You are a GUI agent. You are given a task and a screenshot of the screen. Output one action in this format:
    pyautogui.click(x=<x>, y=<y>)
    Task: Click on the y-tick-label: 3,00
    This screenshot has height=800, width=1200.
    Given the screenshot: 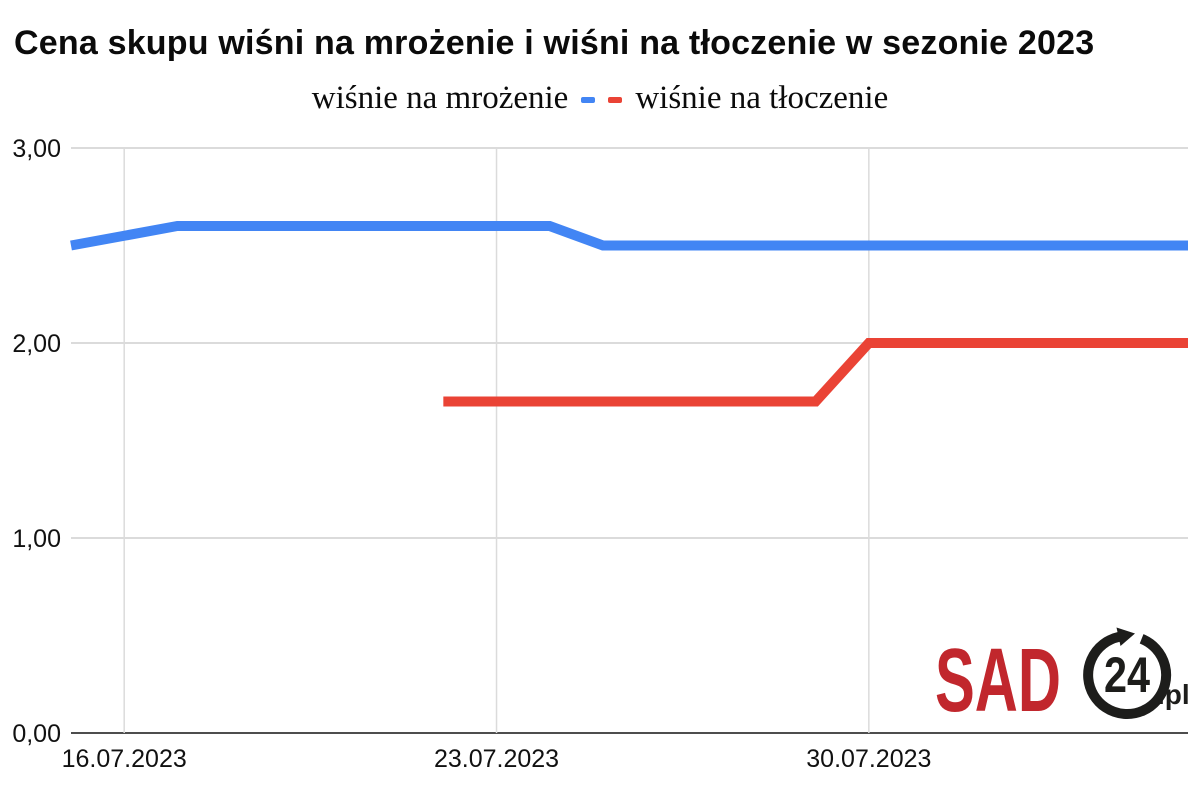 What is the action you would take?
    pyautogui.click(x=36, y=149)
    